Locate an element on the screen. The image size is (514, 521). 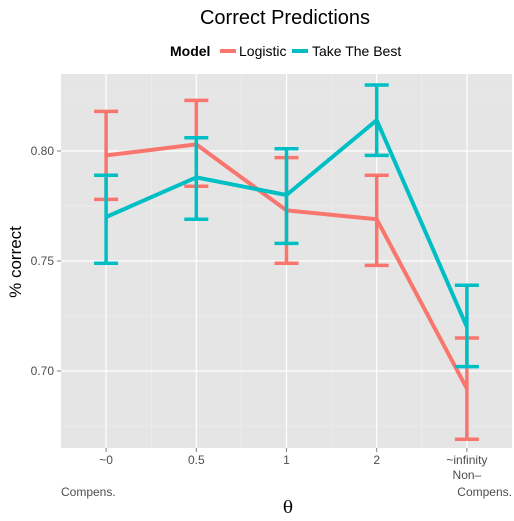
extreme-label-right: Compens. is located at coordinates (484, 492).